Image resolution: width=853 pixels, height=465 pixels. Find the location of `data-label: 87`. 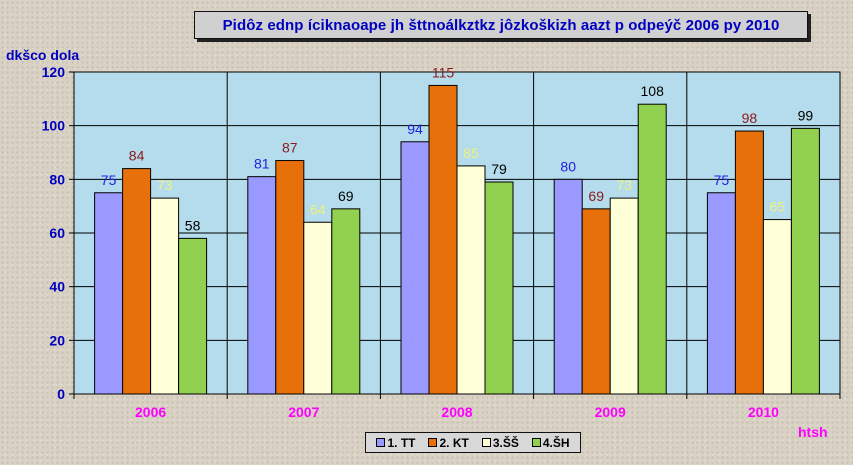

data-label: 87 is located at coordinates (290, 148).